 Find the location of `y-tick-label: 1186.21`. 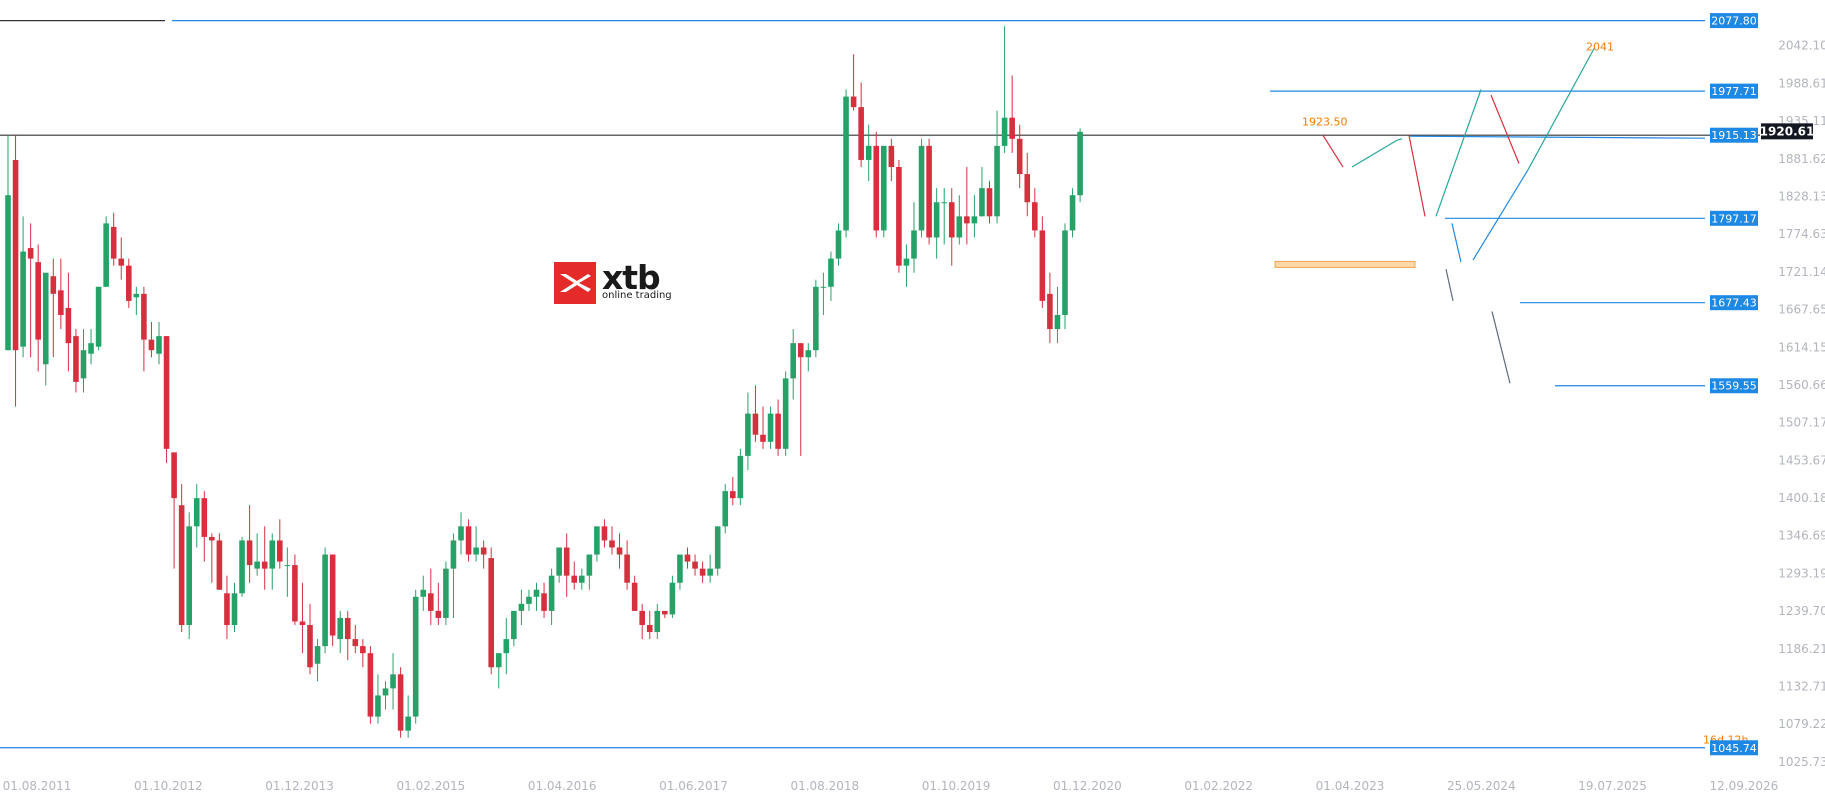

y-tick-label: 1186.21 is located at coordinates (1801, 649).